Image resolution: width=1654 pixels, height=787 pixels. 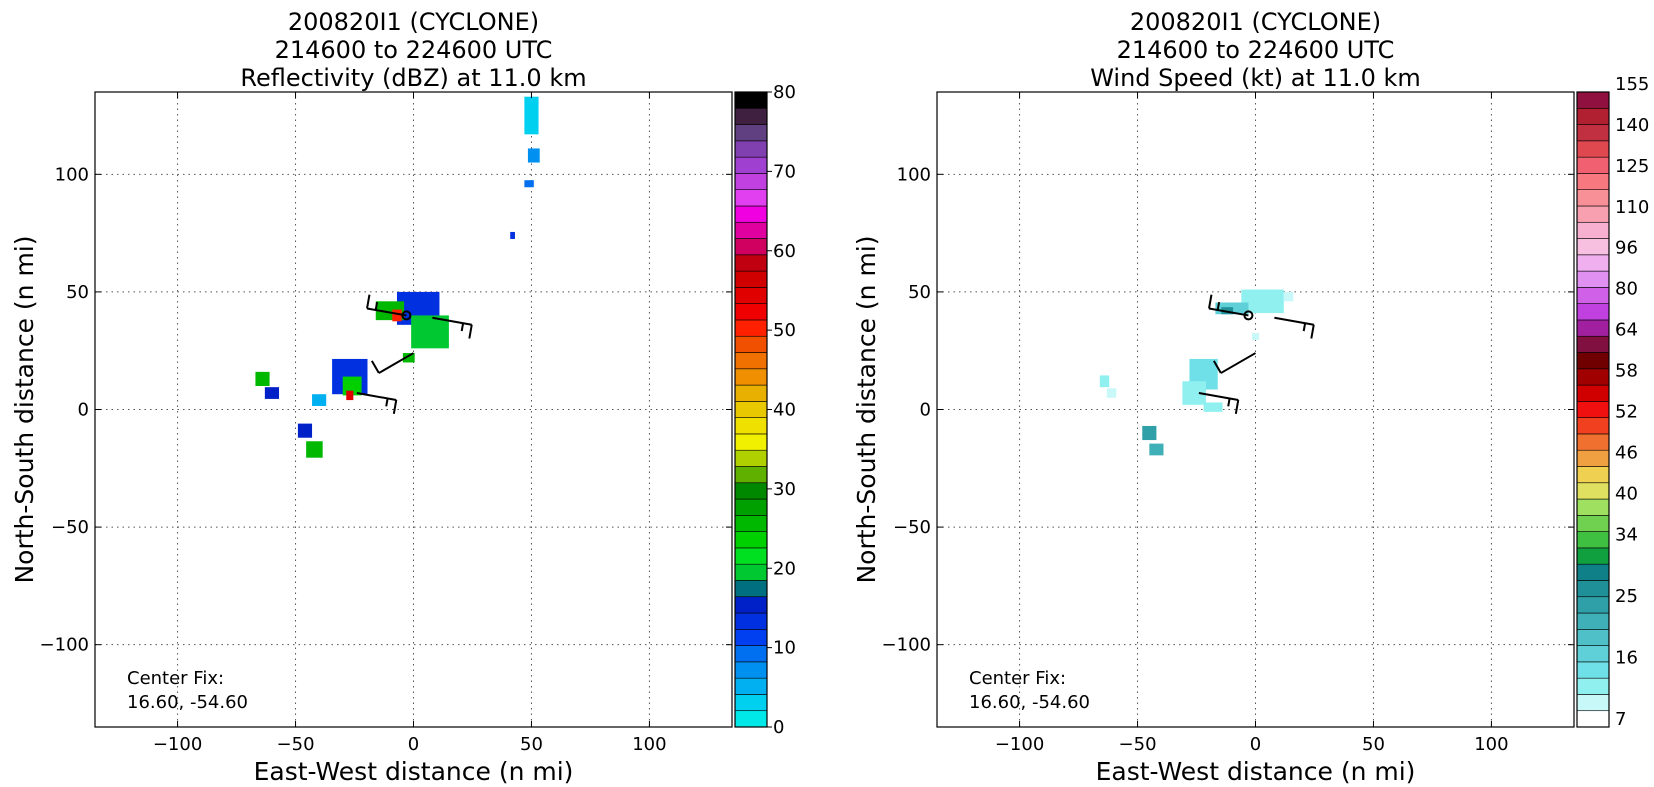 What do you see at coordinates (912, 527) in the screenshot?
I see `y-tick-label: −50` at bounding box center [912, 527].